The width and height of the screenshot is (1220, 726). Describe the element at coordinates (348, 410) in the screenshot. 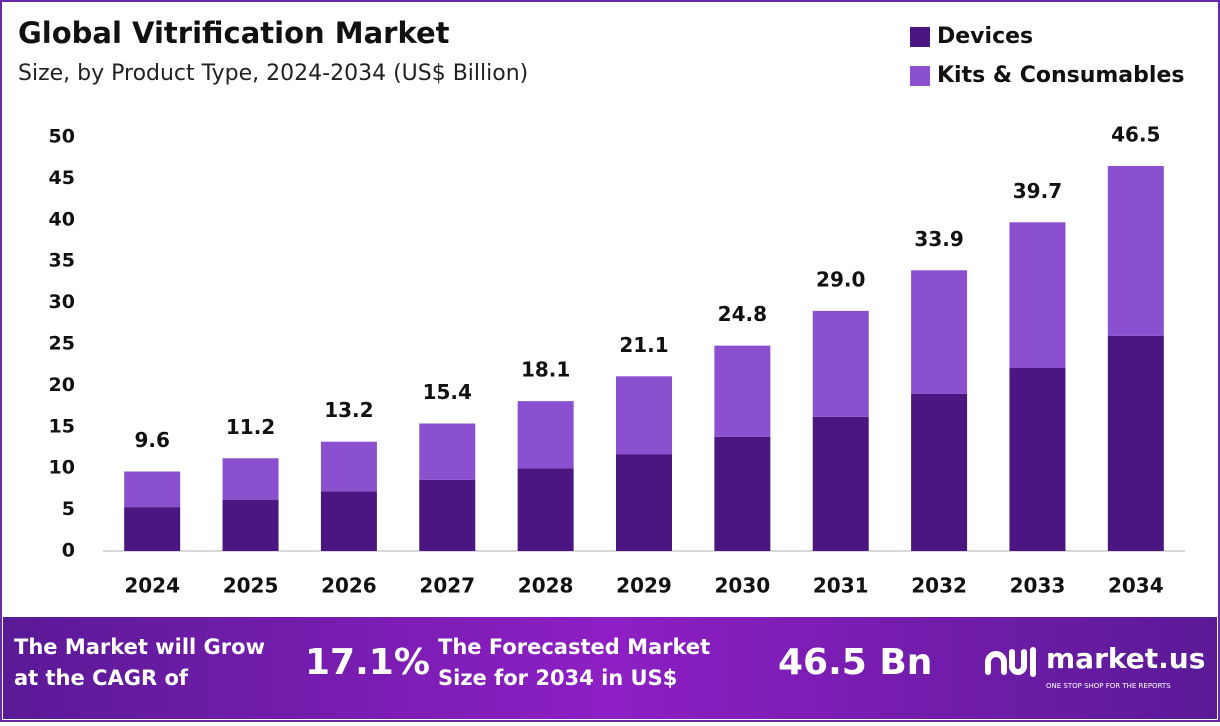

I see `total-label: 13.2` at that location.